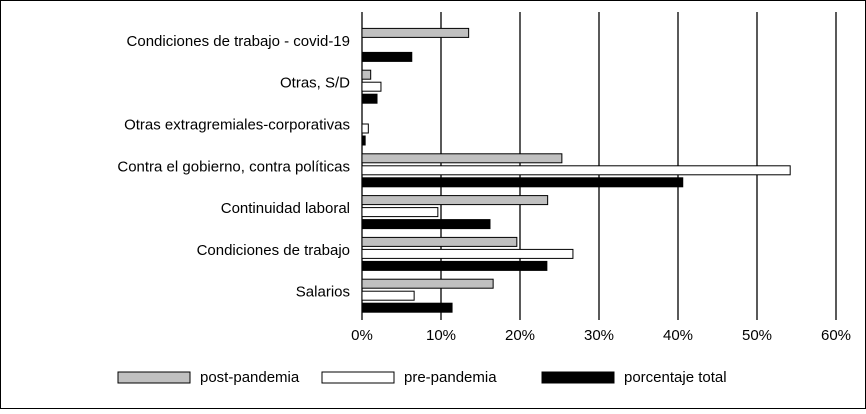 The image size is (866, 414). Describe the element at coordinates (836, 335) in the screenshot. I see `x-tick-label: 60%` at that location.